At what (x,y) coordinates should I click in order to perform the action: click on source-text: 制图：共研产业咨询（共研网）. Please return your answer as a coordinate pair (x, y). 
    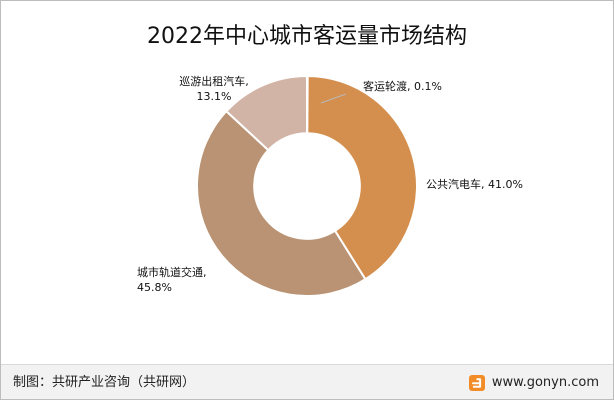
    Looking at the image, I should click on (104, 382).